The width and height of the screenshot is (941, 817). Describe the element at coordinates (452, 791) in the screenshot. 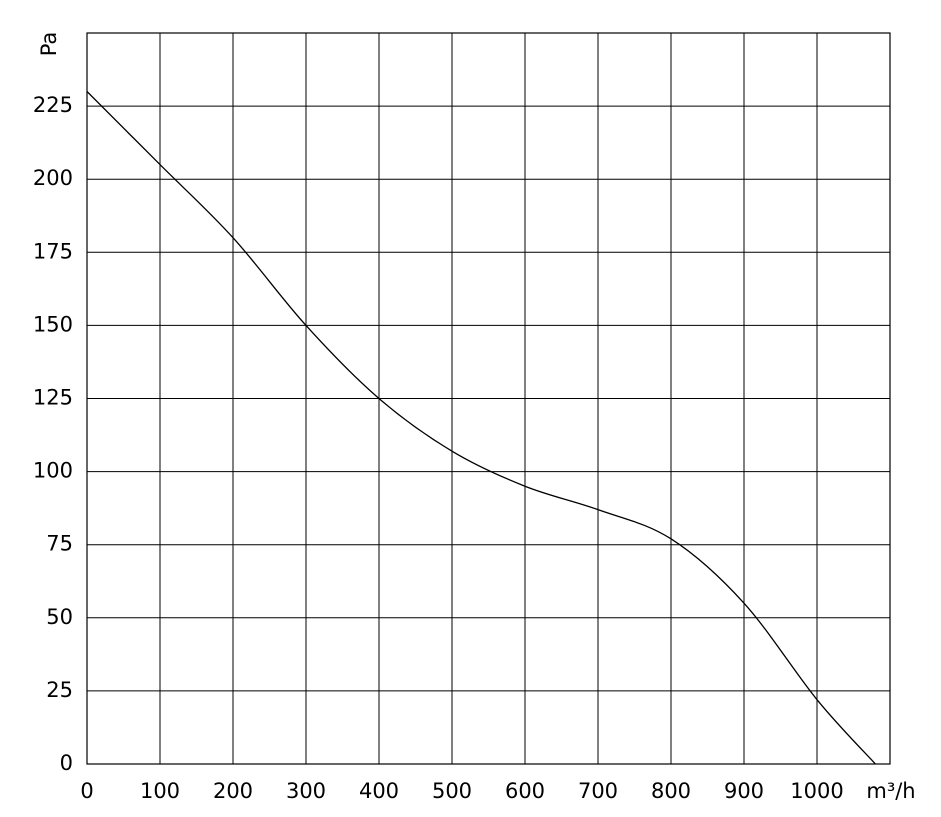

I see `x-tick-label: 500` at that location.